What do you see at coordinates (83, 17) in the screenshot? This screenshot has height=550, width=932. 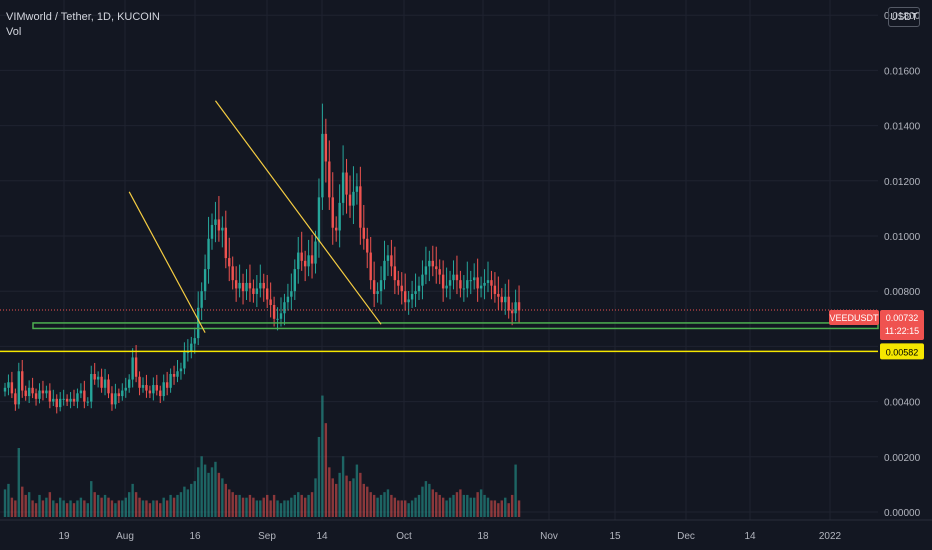 I see `symbol-title: VIMworld / Tether, 1D, KUCOIN` at bounding box center [83, 17].